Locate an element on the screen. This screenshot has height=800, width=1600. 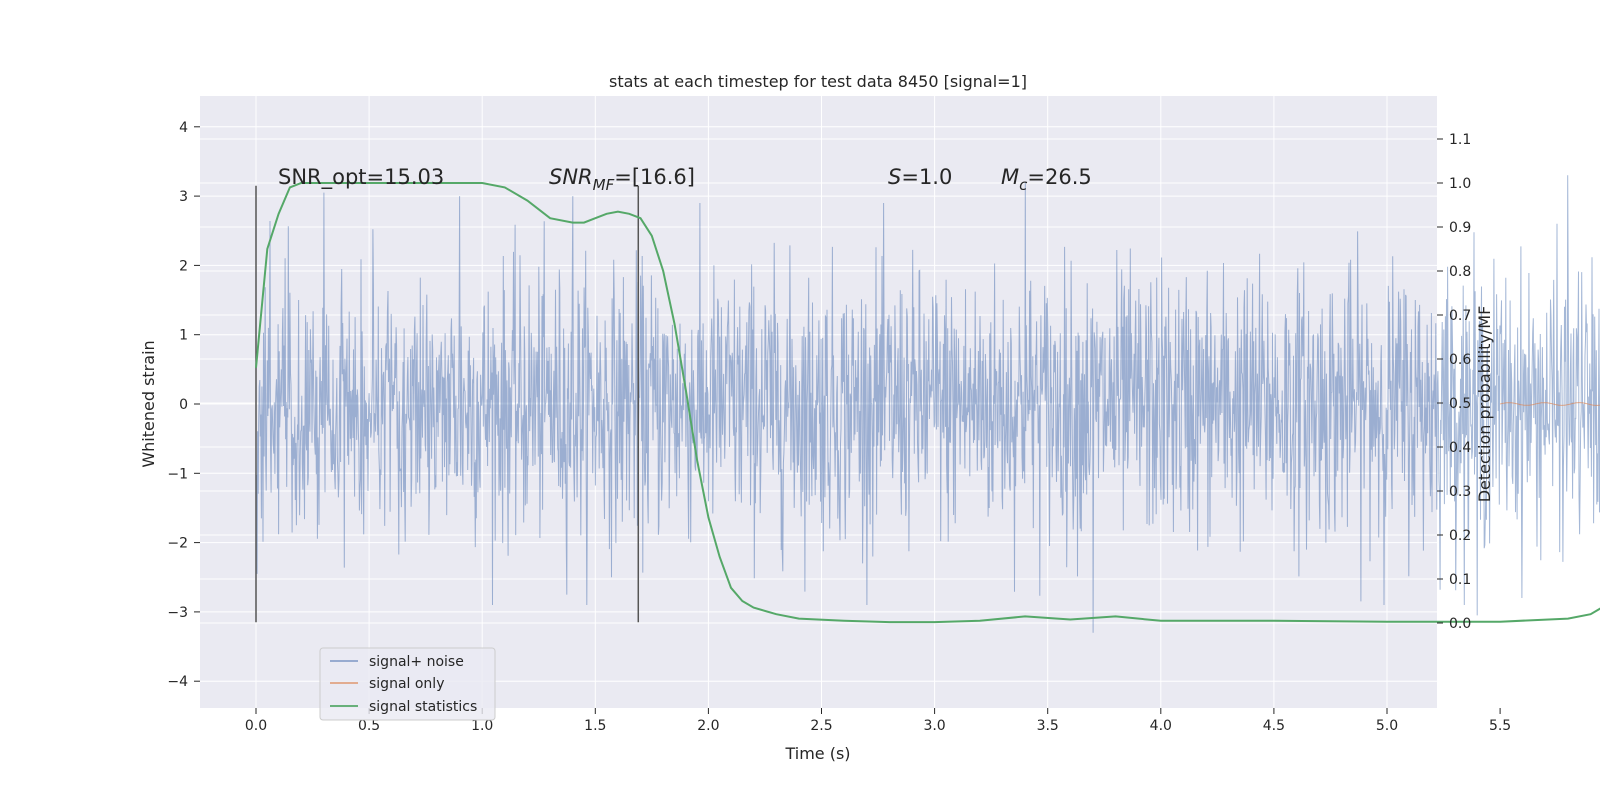
annotation-mc: Mc=26.5 is located at coordinates (1046, 179).